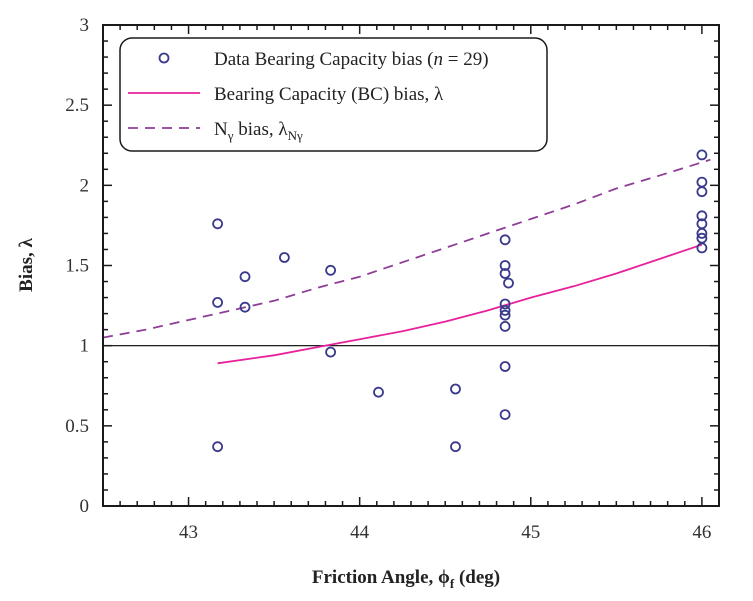 The height and width of the screenshot is (601, 753). I want to click on y-tick-label: 0, so click(85, 506).